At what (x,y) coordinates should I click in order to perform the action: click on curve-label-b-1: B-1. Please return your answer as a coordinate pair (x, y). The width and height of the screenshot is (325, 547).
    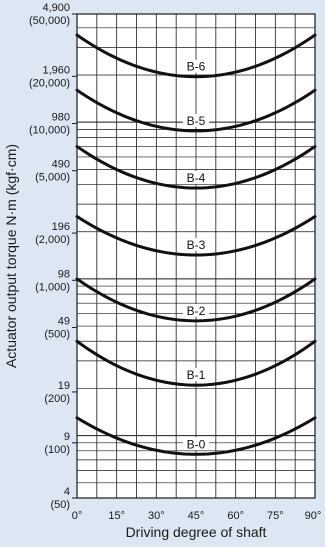
    Looking at the image, I should click on (196, 375).